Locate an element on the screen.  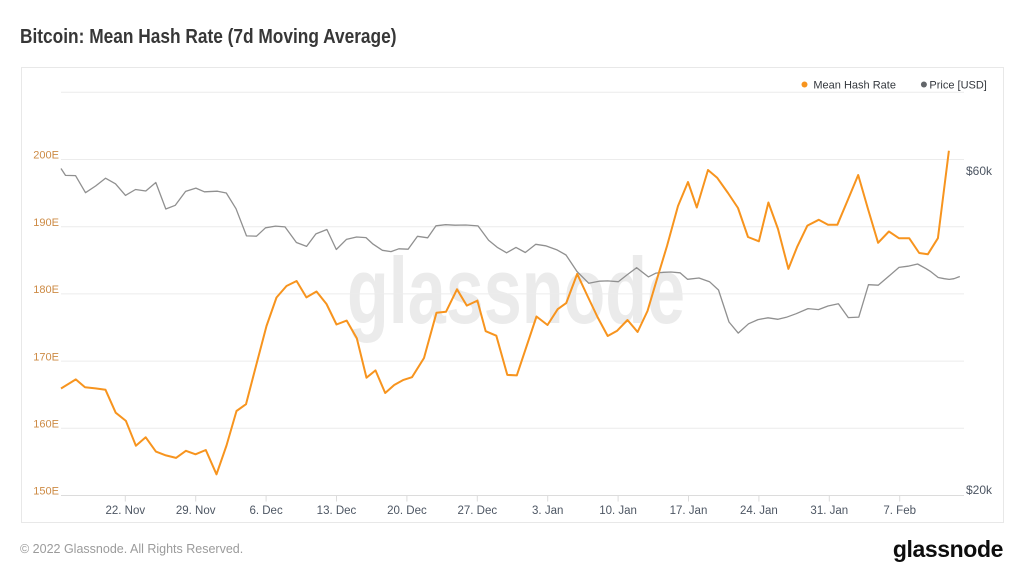
svg-text: 22. Nov is located at coordinates (125, 511).